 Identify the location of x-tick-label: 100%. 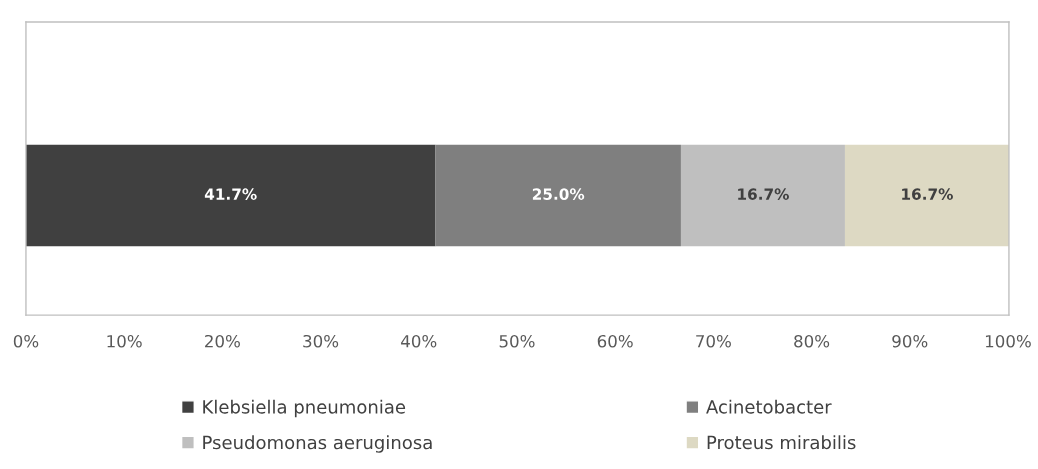
(1008, 341).